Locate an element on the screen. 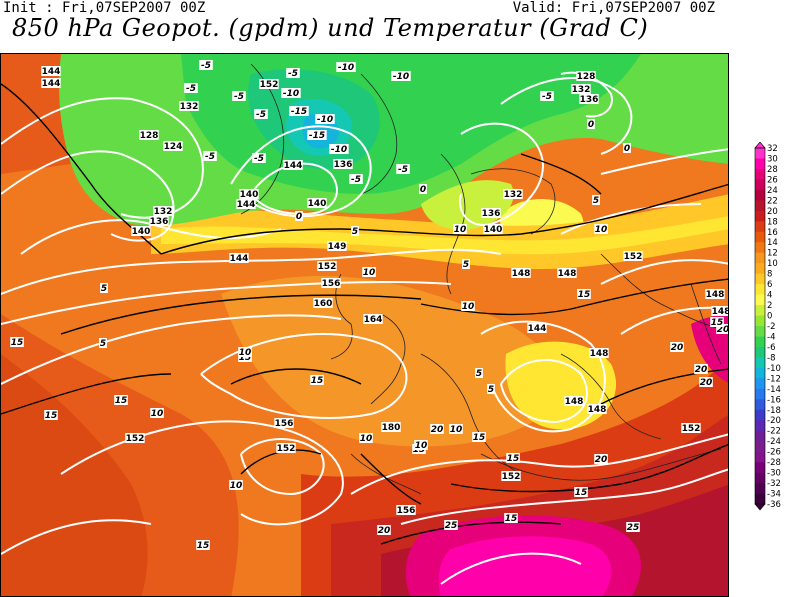  legend-level-label: 6 is located at coordinates (769, 285).